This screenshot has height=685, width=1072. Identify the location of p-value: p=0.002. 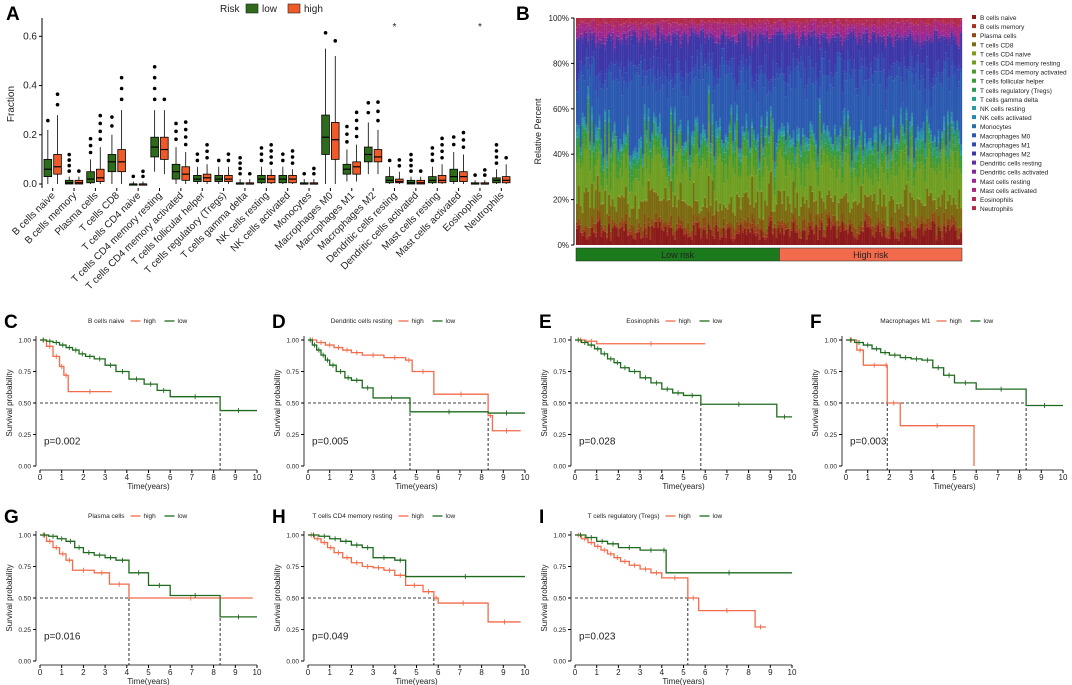
(62, 442).